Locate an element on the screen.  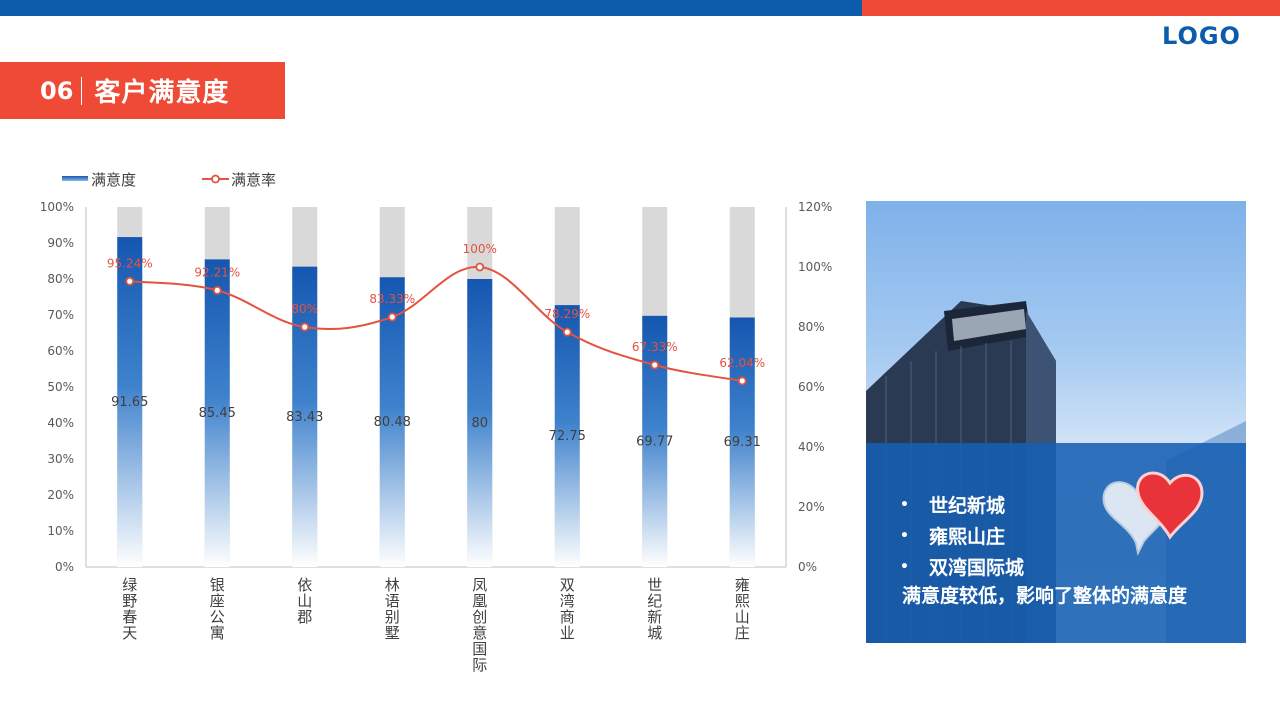
bullet-text: 雍熙山庄 is located at coordinates (966, 537).